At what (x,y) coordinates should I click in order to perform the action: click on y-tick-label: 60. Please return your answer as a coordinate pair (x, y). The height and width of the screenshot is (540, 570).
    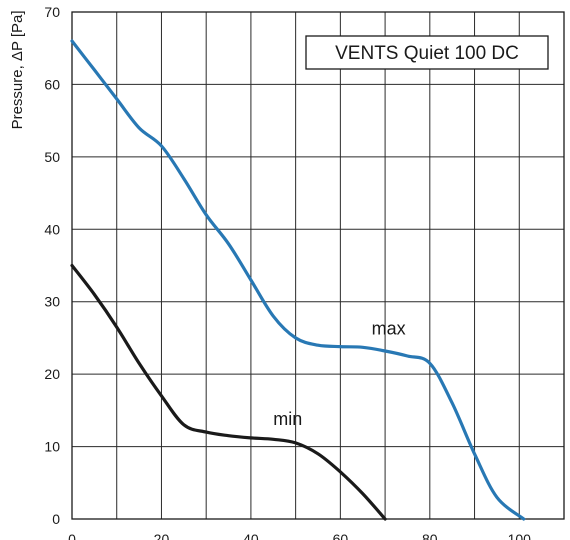
    Looking at the image, I should click on (52, 84).